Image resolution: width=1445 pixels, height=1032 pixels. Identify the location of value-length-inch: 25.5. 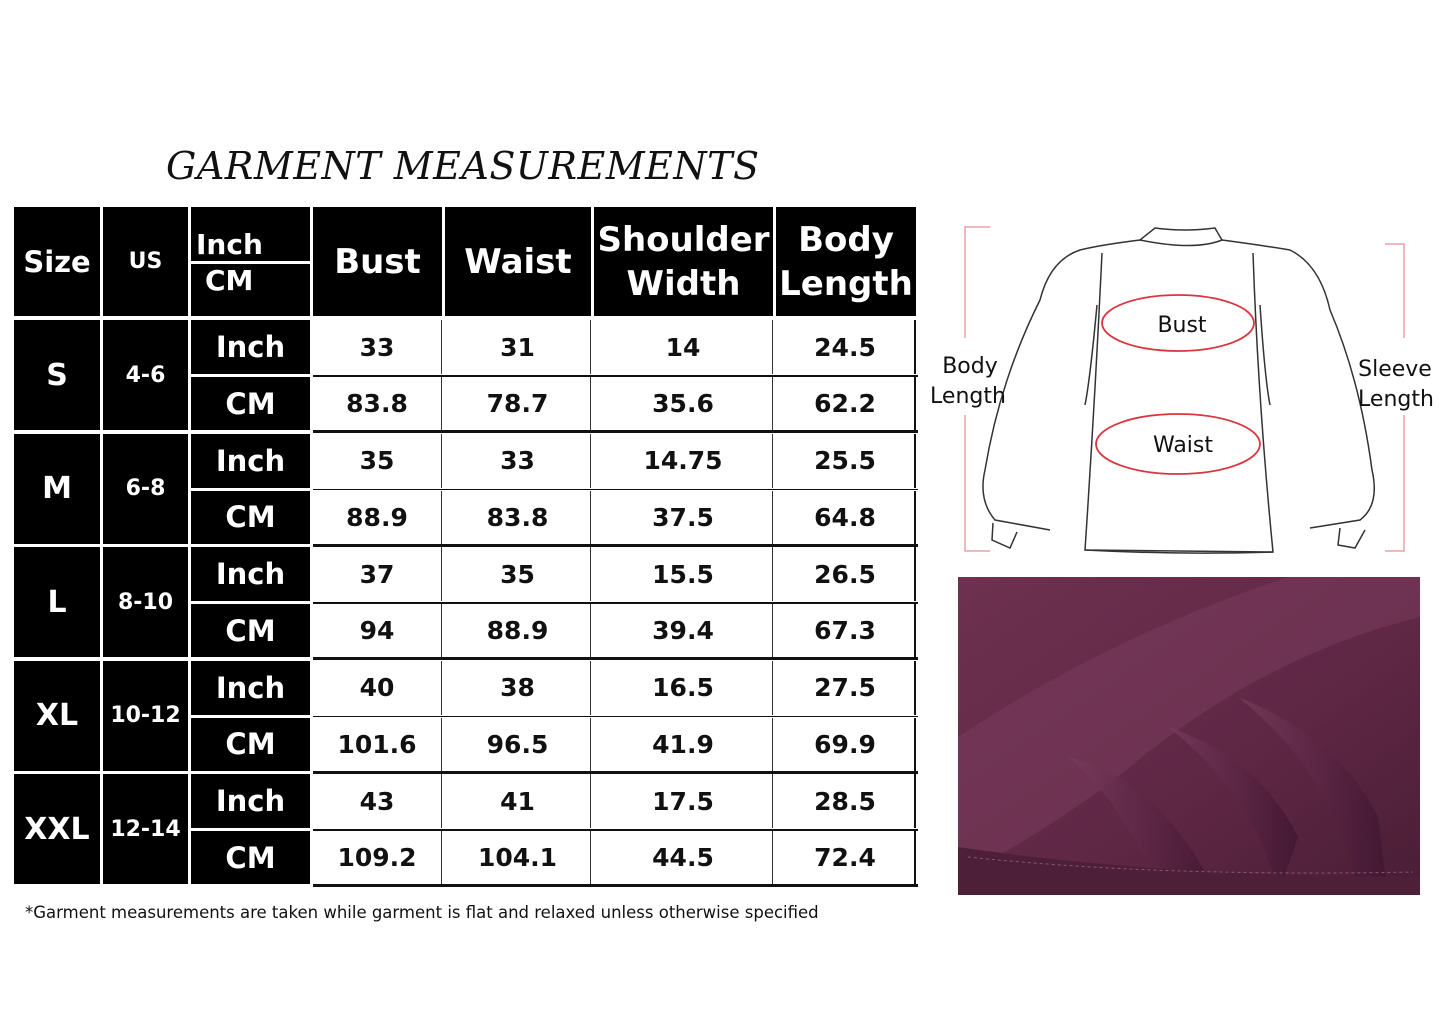
(846, 460).